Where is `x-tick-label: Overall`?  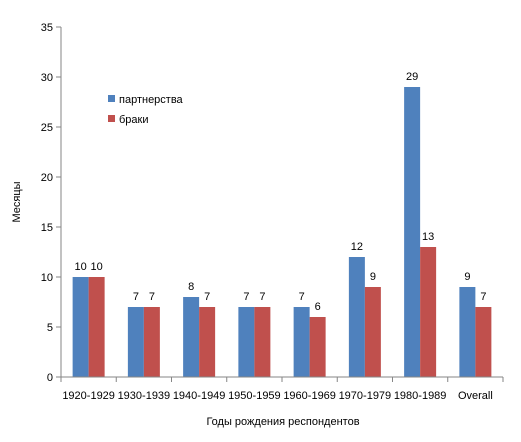 x-tick-label: Overall is located at coordinates (475, 396).